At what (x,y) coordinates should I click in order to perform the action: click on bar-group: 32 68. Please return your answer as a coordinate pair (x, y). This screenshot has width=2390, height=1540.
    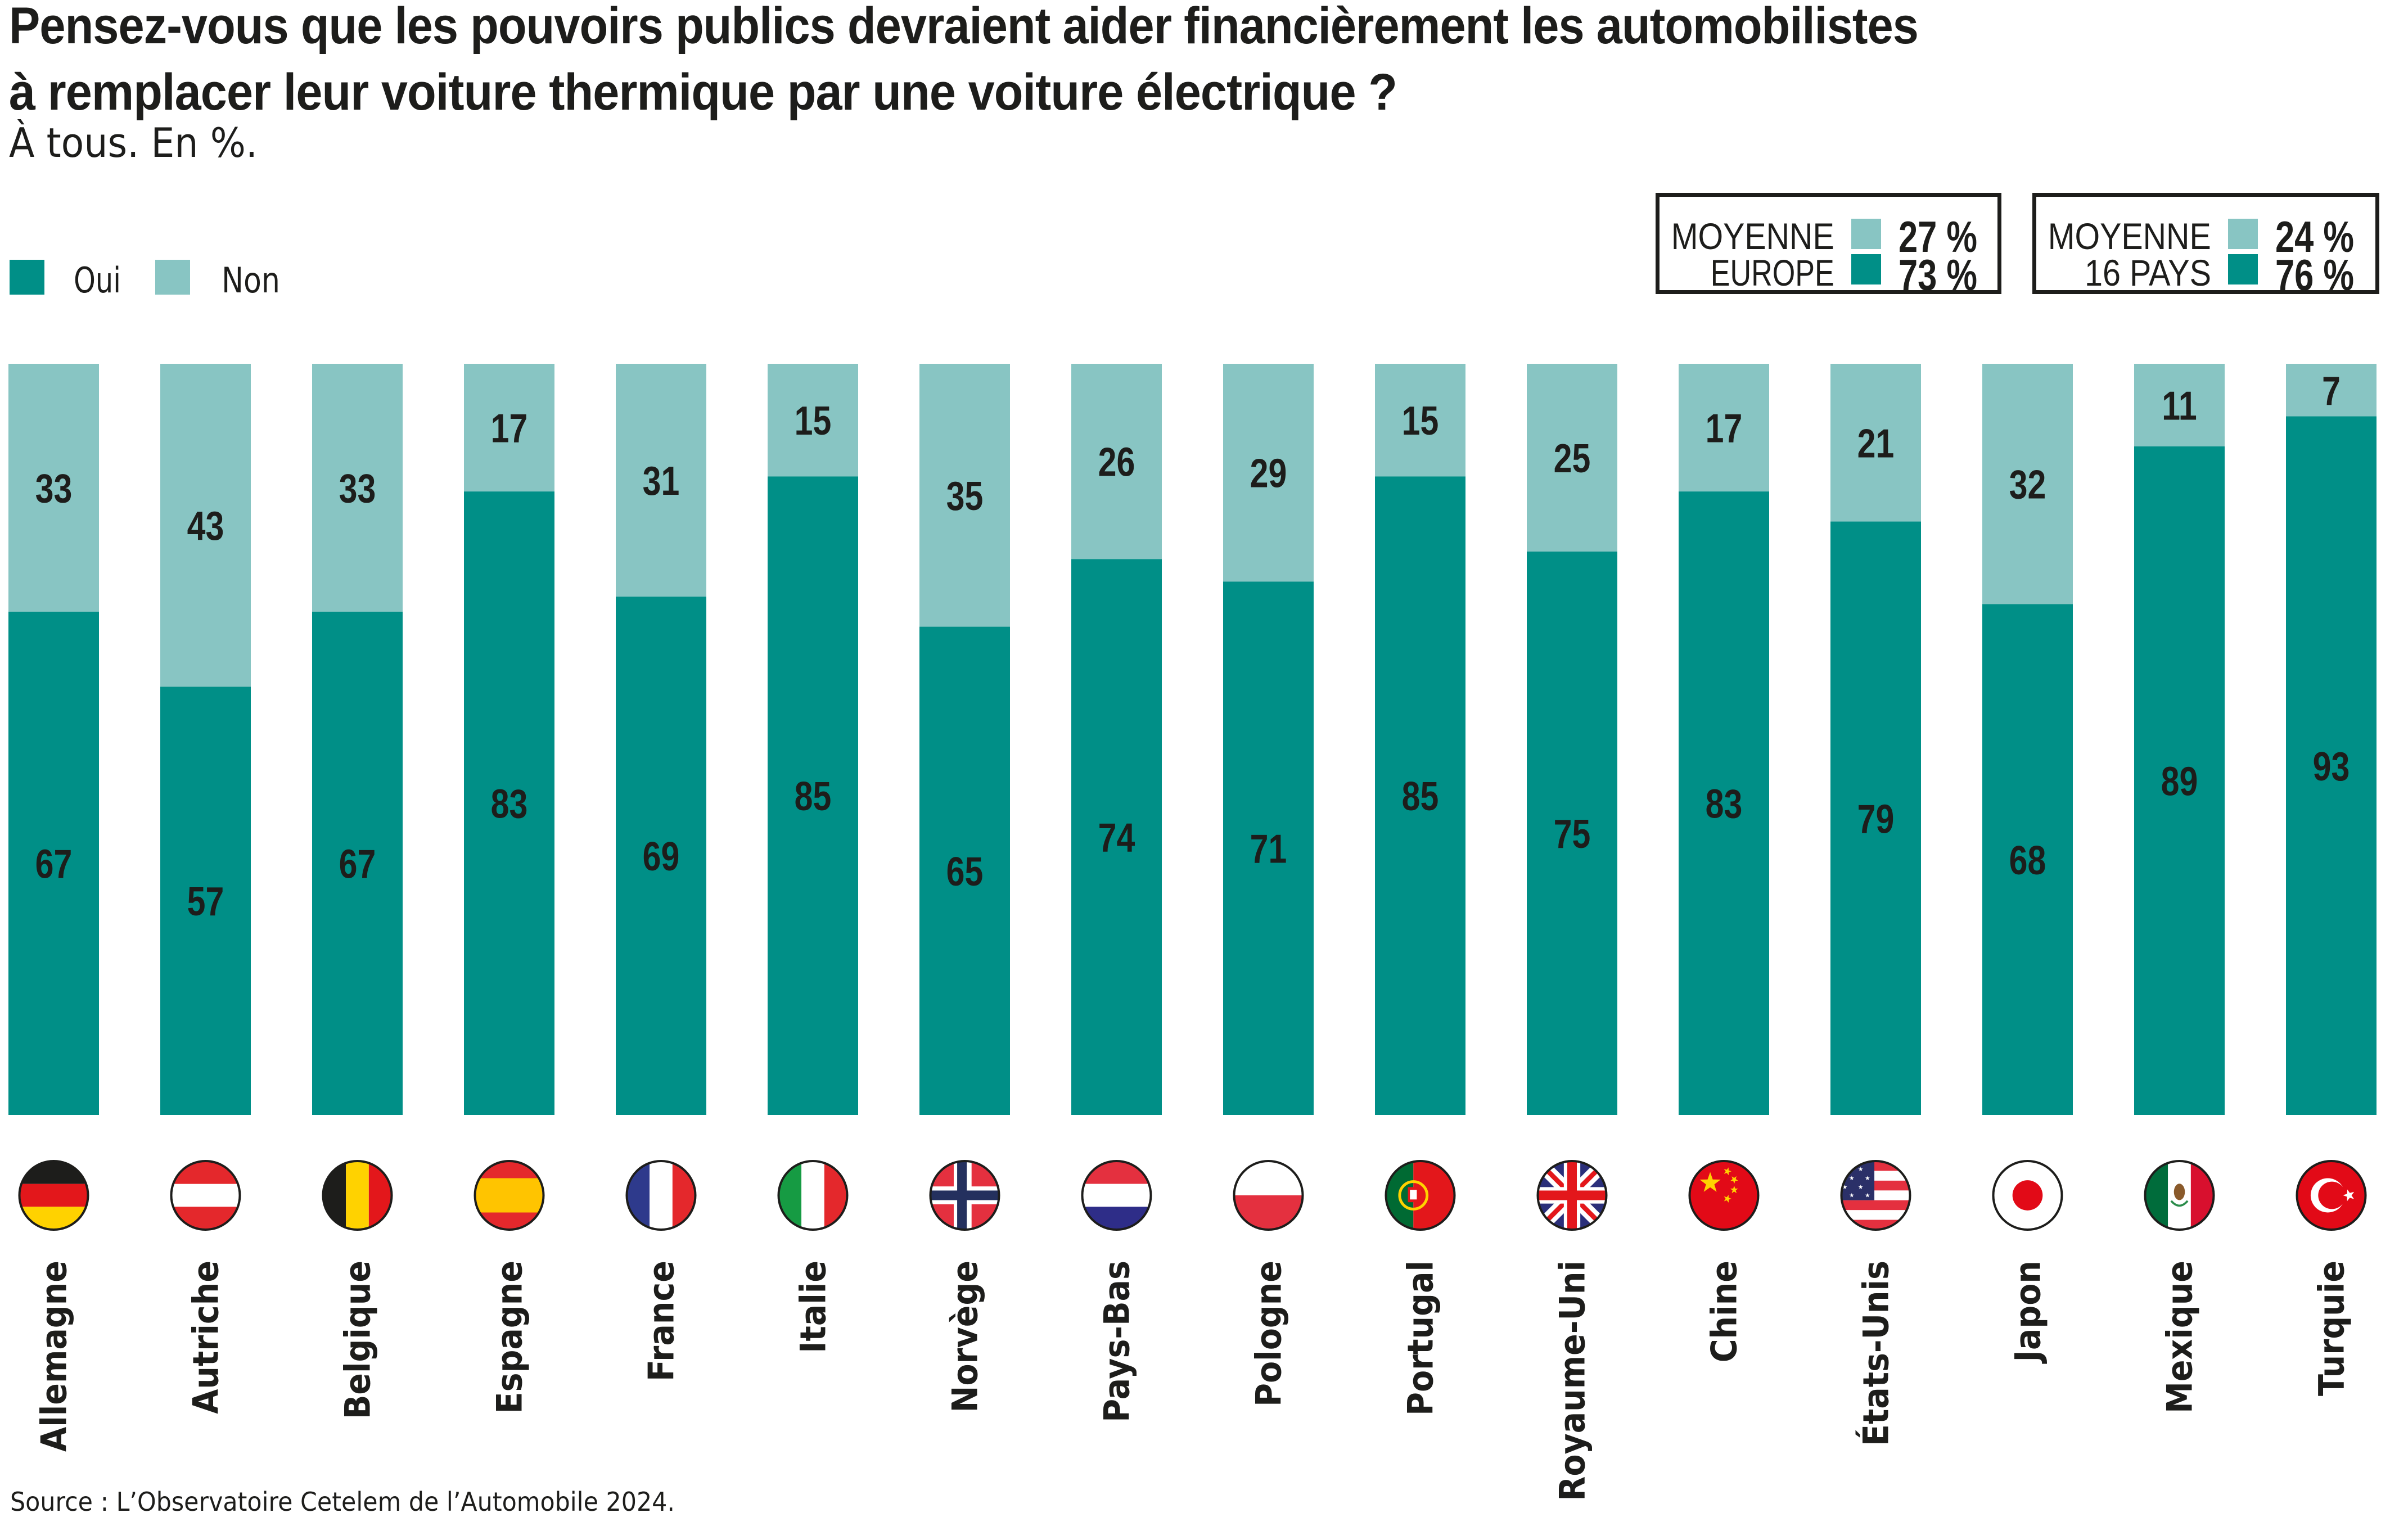
    Looking at the image, I should click on (2027, 739).